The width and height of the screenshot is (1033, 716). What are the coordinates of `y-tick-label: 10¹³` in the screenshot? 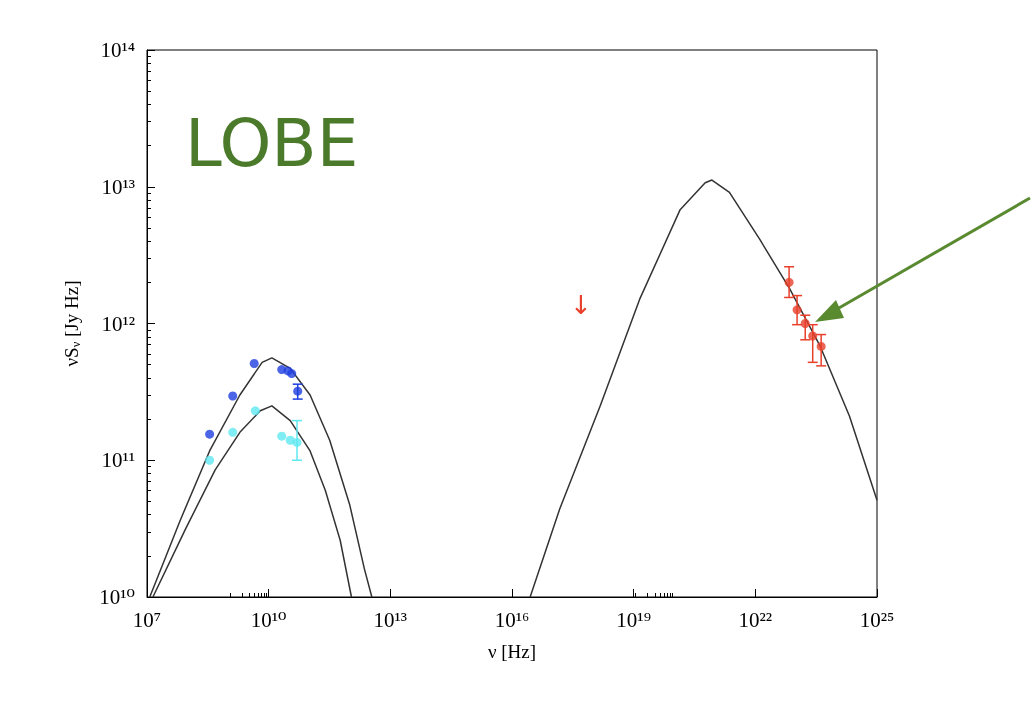 It's located at (118, 186).